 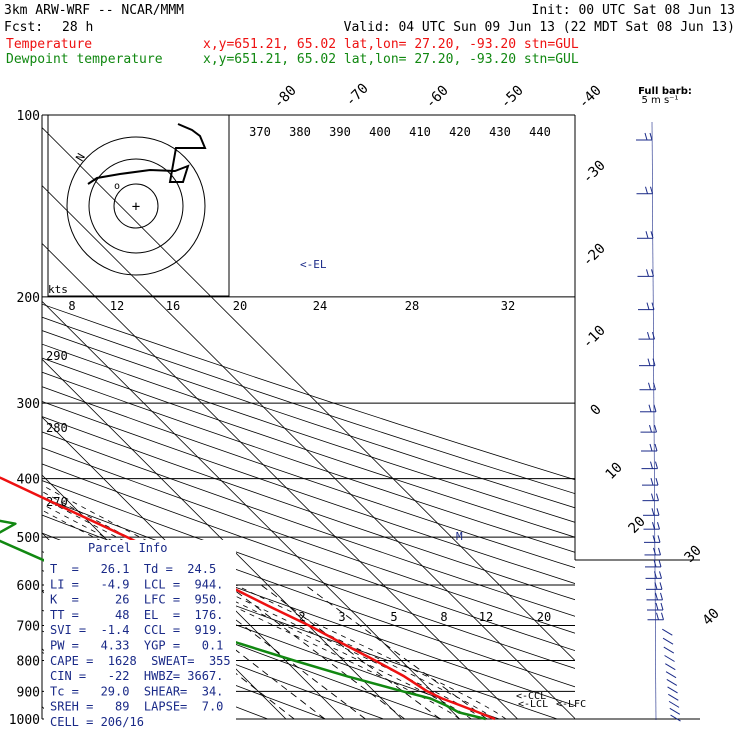 What do you see at coordinates (711, 617) in the screenshot?
I see `isotherm-label: 40` at bounding box center [711, 617].